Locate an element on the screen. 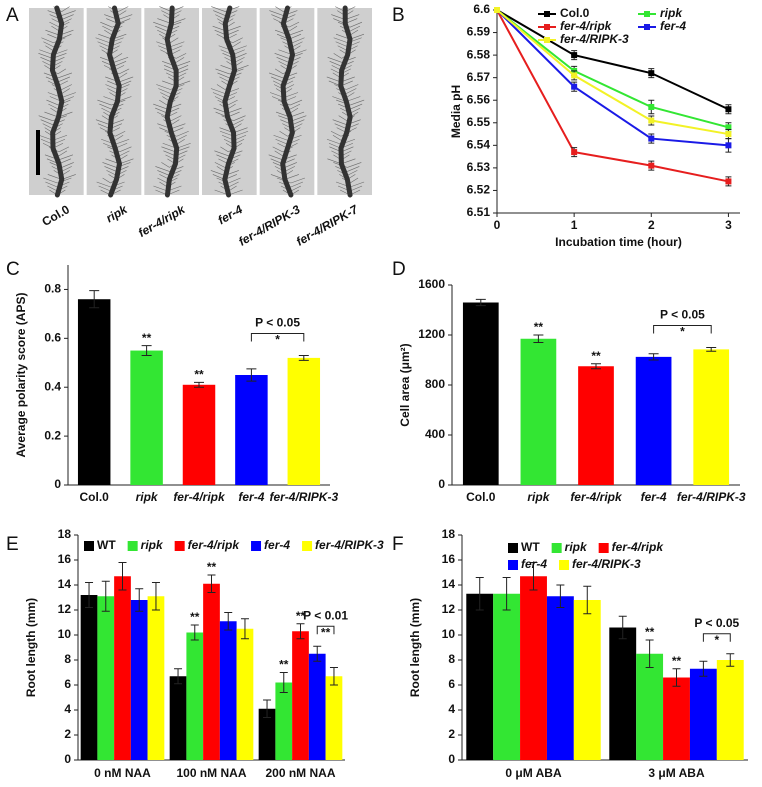  y-axis-label: Media pH is located at coordinates (456, 111).